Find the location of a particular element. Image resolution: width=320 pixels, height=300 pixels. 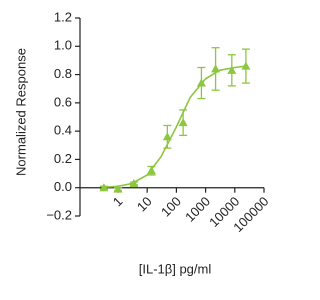

y-tick-label: 1.2 is located at coordinates (63, 16).